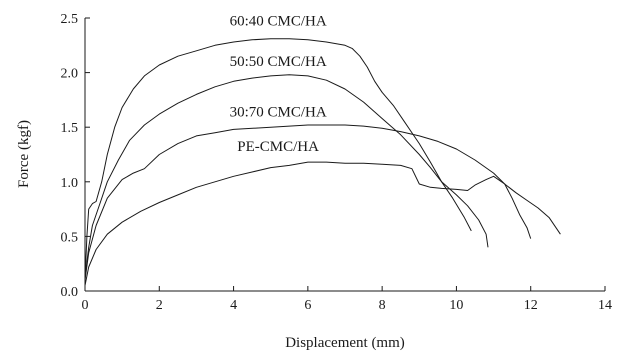  Describe the element at coordinates (278, 62) in the screenshot. I see `series-label-50-50-cmc-ha: 50:50 CMC/HA` at that location.